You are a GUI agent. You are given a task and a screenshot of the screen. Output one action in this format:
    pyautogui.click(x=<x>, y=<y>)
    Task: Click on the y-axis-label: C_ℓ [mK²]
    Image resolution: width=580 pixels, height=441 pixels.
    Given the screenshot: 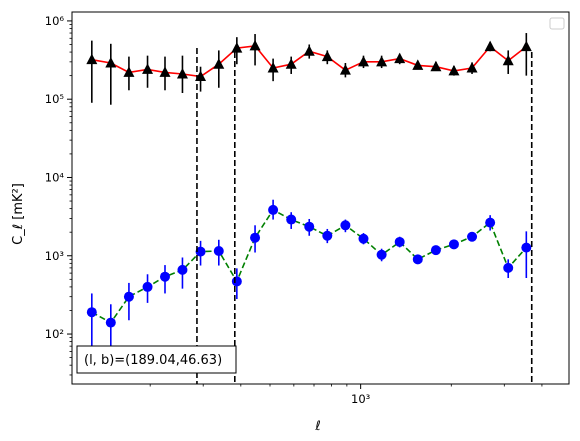 What is the action you would take?
    pyautogui.click(x=18, y=214)
    